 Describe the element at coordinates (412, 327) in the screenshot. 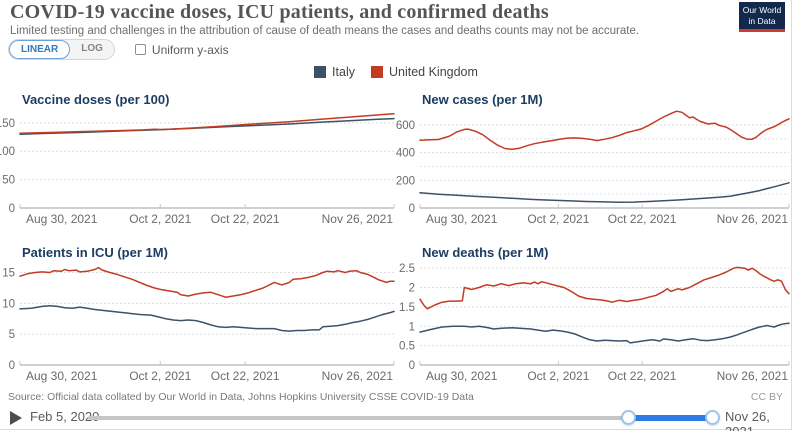

I see `y-tick-label: 1` at that location.